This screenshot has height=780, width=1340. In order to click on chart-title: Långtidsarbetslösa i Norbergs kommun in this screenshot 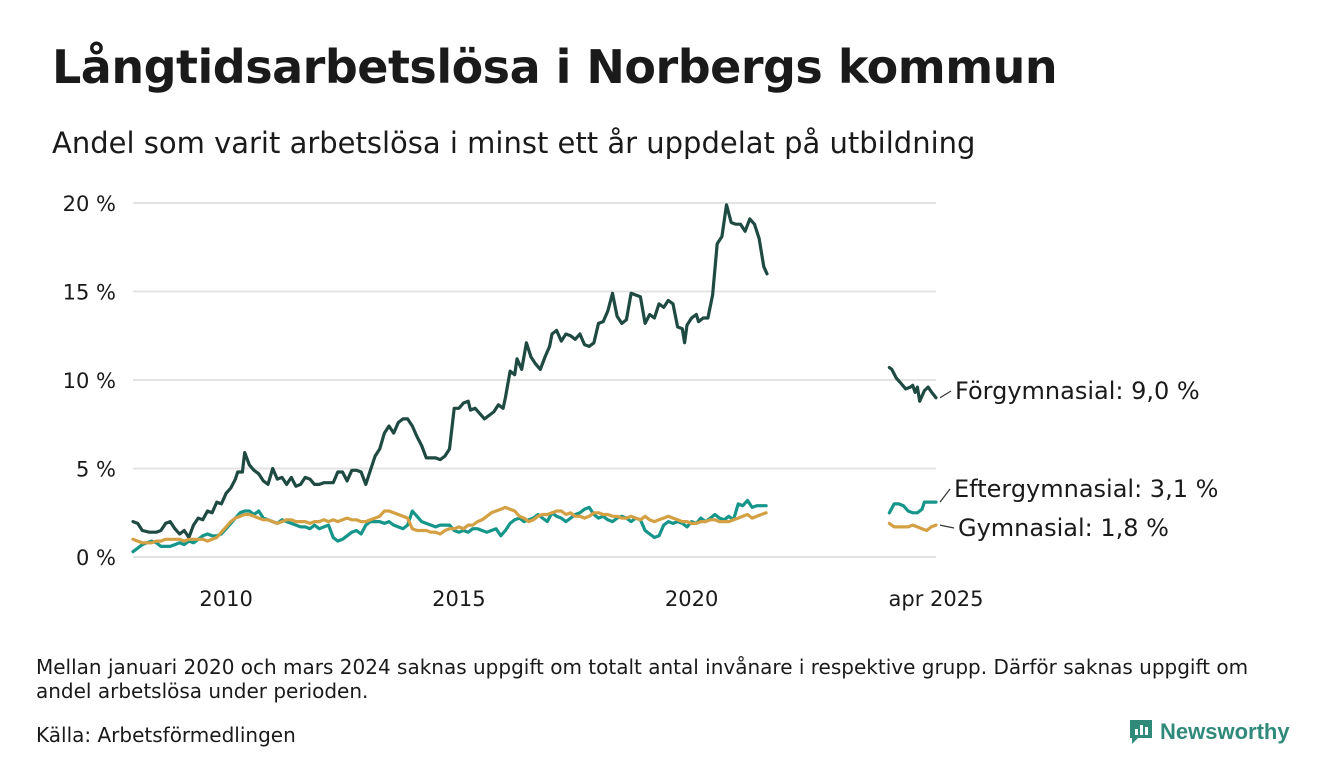, I will do `click(555, 67)`.